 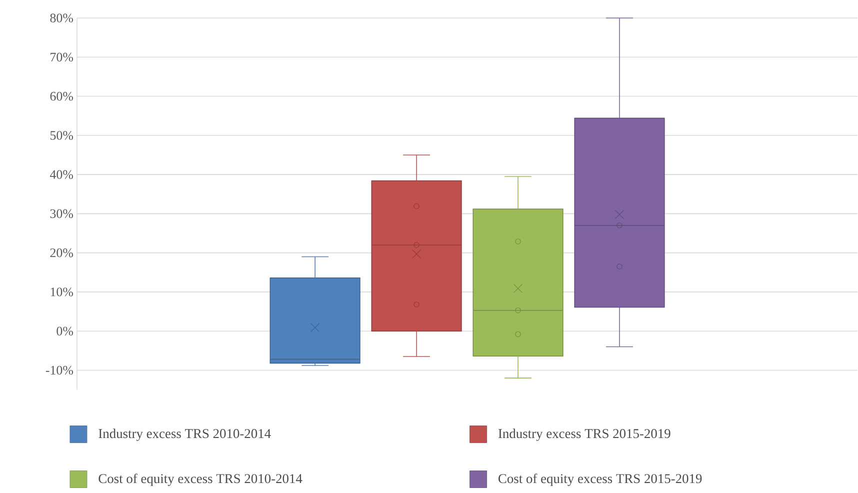 I want to click on legend-label: Industry excess TRS 2010-2014, so click(x=184, y=435).